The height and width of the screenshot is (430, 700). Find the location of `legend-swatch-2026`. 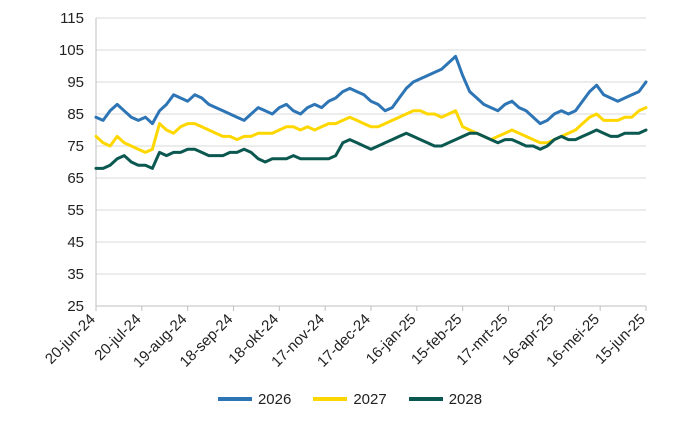

legend-swatch-2026 is located at coordinates (234, 399).